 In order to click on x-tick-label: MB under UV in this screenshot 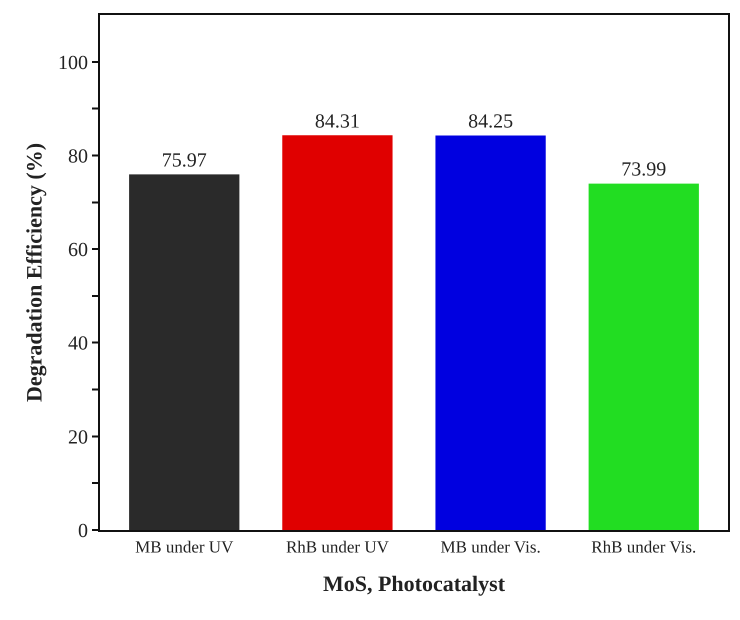, I will do `click(184, 546)`.